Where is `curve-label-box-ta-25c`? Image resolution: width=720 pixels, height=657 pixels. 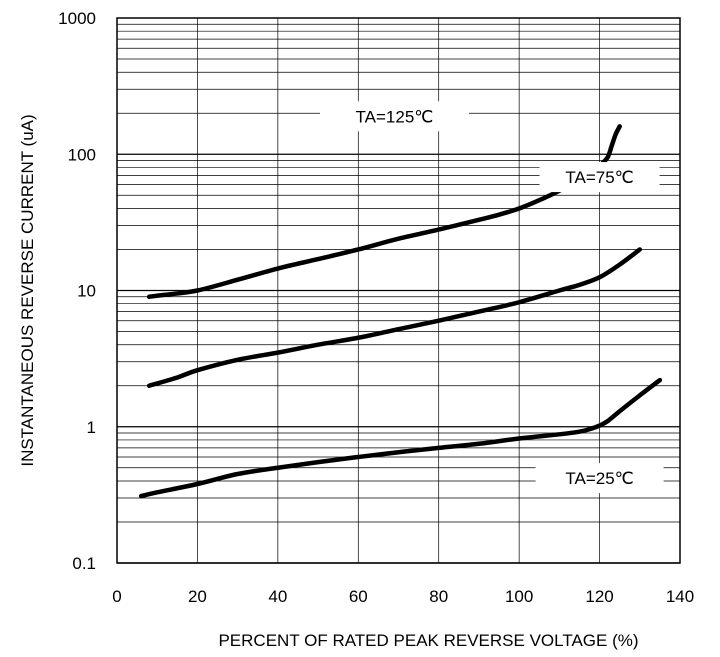
curve-label-box-ta-25c is located at coordinates (599, 478).